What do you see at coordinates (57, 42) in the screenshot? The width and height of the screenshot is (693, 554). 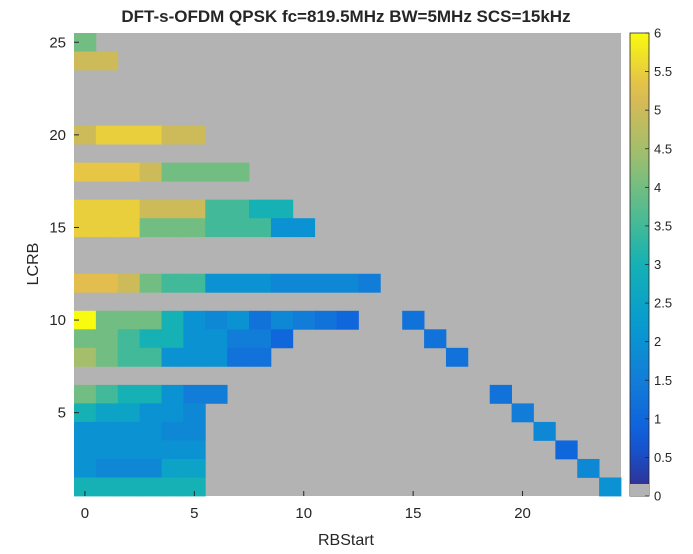 I see `y-tick-label: 25` at bounding box center [57, 42].